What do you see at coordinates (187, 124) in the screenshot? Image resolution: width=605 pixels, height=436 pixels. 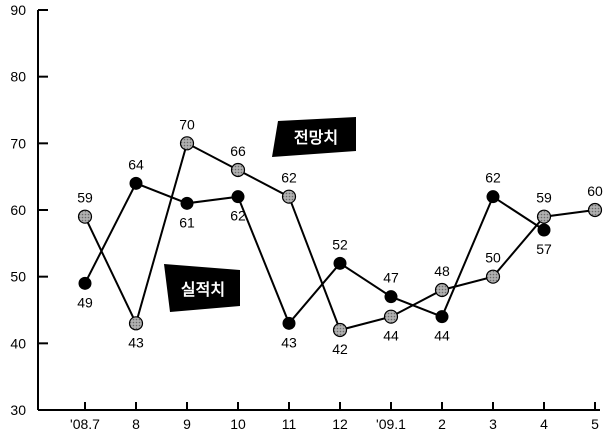 I see `forecast-label-2: 70` at bounding box center [187, 124].